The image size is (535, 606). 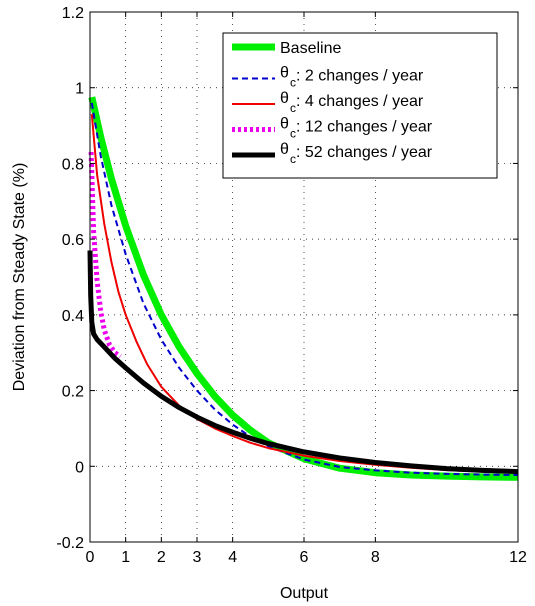 I want to click on y-tick-label: 0.6, so click(x=73, y=240).